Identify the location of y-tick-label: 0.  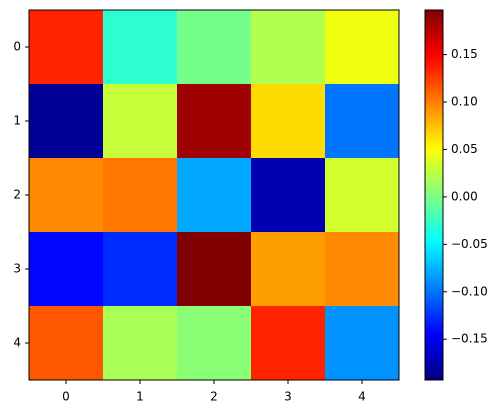
(17, 47).